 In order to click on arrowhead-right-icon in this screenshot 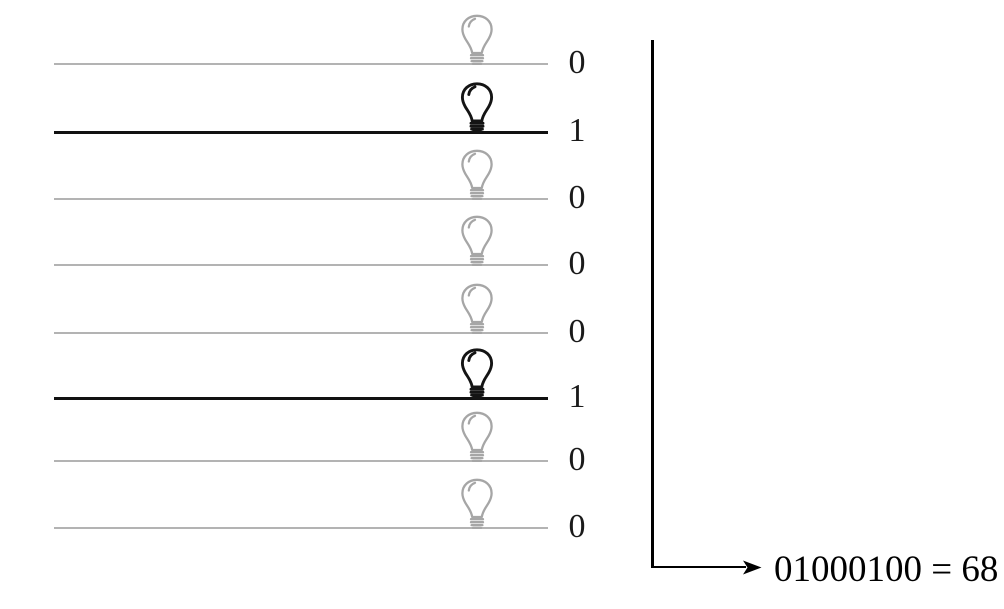, I will do `click(752, 567)`.